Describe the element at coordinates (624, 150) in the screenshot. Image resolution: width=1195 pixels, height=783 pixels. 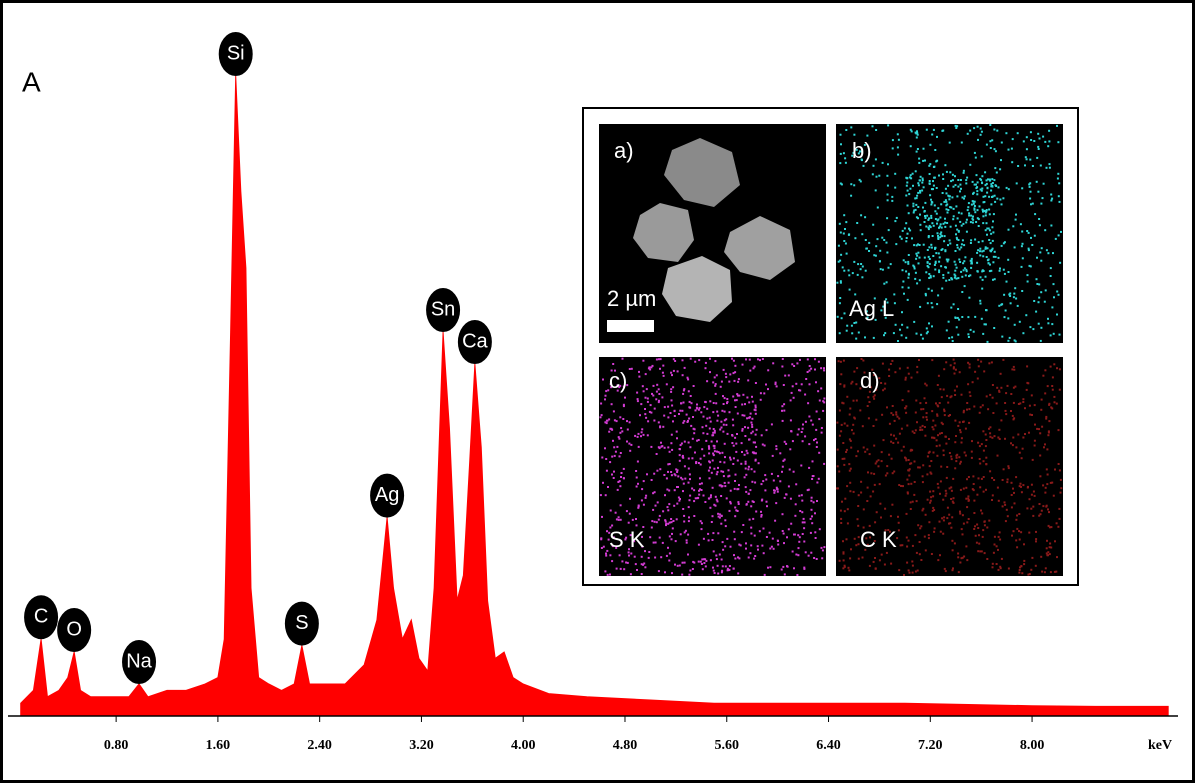
I see `panel-tag: a)` at that location.